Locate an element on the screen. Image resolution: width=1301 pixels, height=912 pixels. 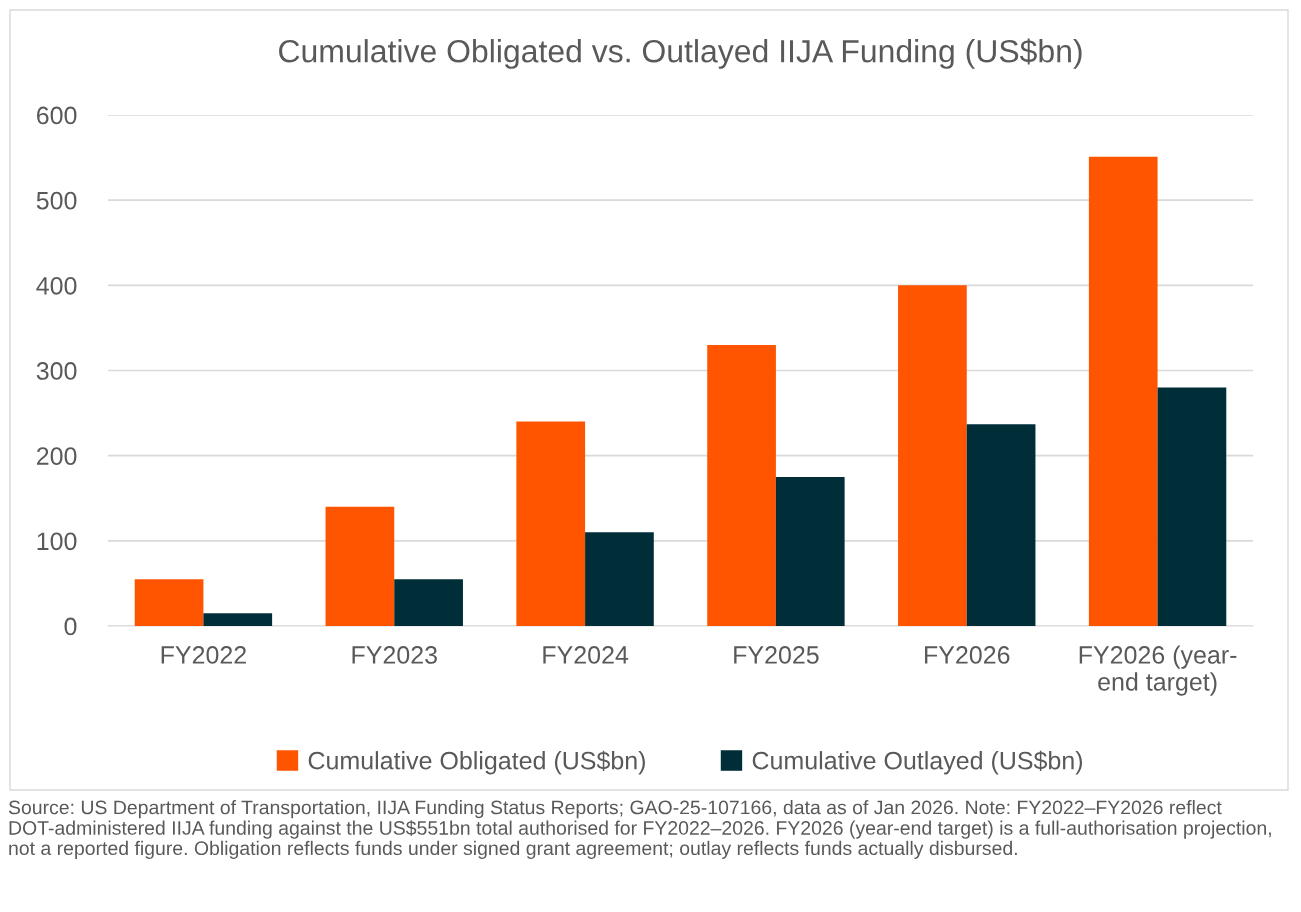
y-tick-label: 600 is located at coordinates (57, 115).